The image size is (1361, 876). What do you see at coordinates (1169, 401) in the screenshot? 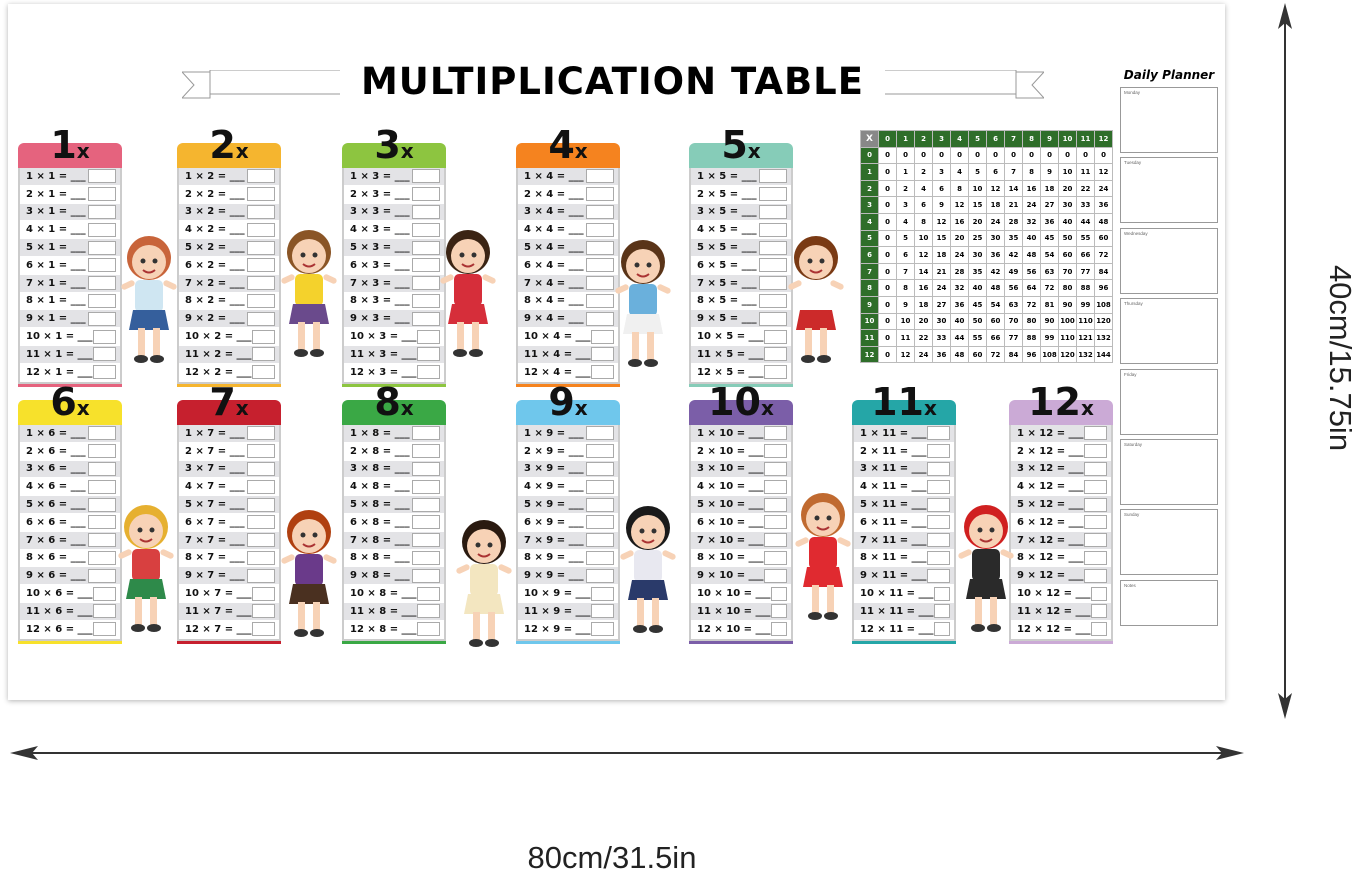
I see `planner-box-friday: Friday` at bounding box center [1169, 401].